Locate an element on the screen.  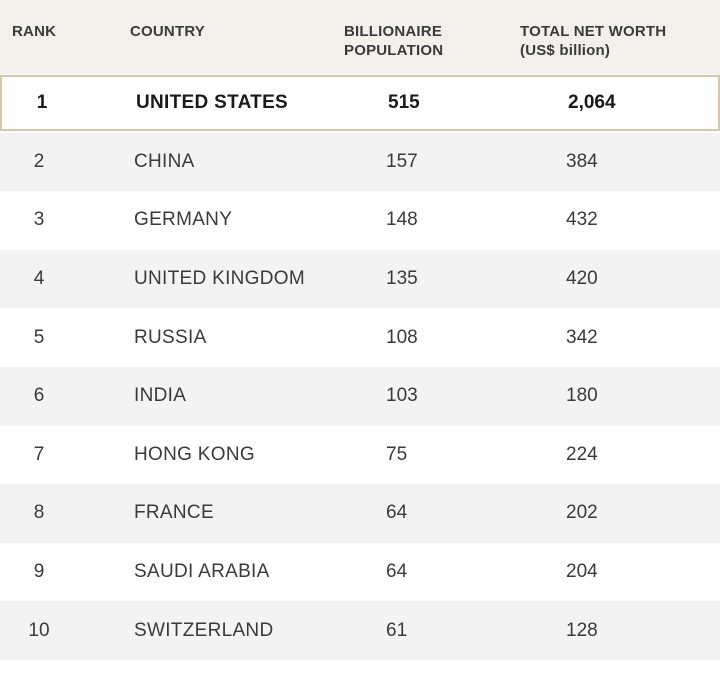
population-cell: 135 is located at coordinates (402, 279).